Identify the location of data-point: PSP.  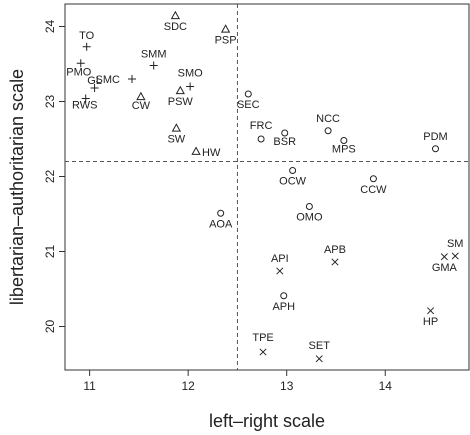
(226, 35).